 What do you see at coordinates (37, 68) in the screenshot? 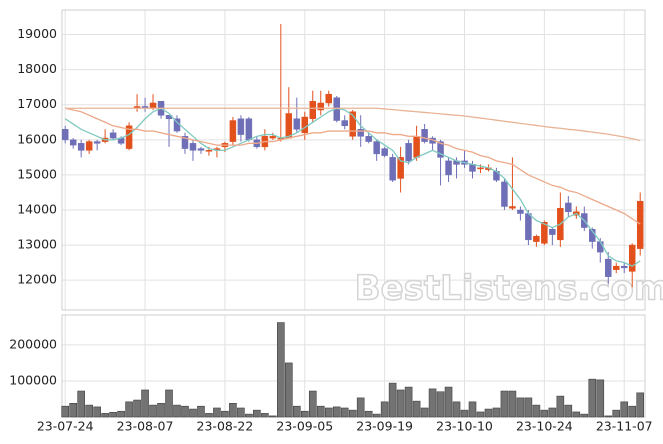
I see `y-tick-label: 18000` at bounding box center [37, 68].